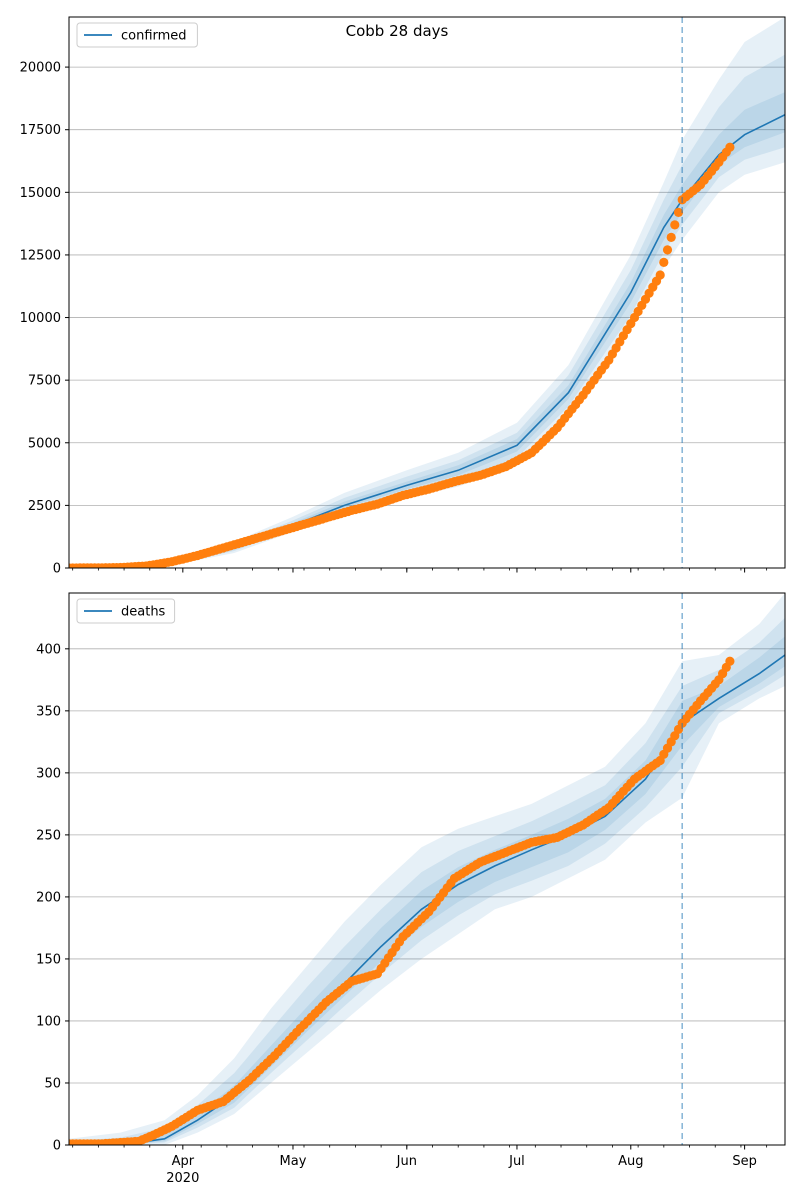  Describe the element at coordinates (48, 835) in the screenshot. I see `y-tick-label: 250` at that location.